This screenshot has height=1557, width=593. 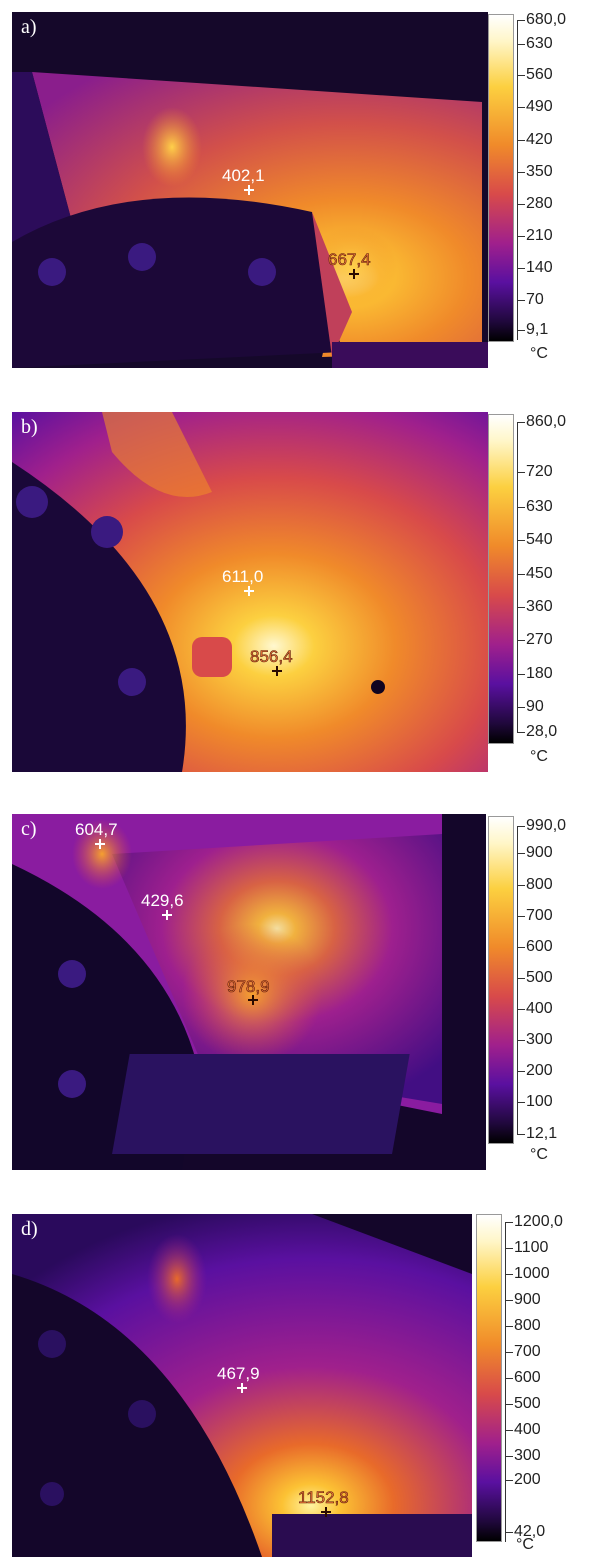 What do you see at coordinates (537, 329) in the screenshot?
I see `scale-label: 9,1` at bounding box center [537, 329].